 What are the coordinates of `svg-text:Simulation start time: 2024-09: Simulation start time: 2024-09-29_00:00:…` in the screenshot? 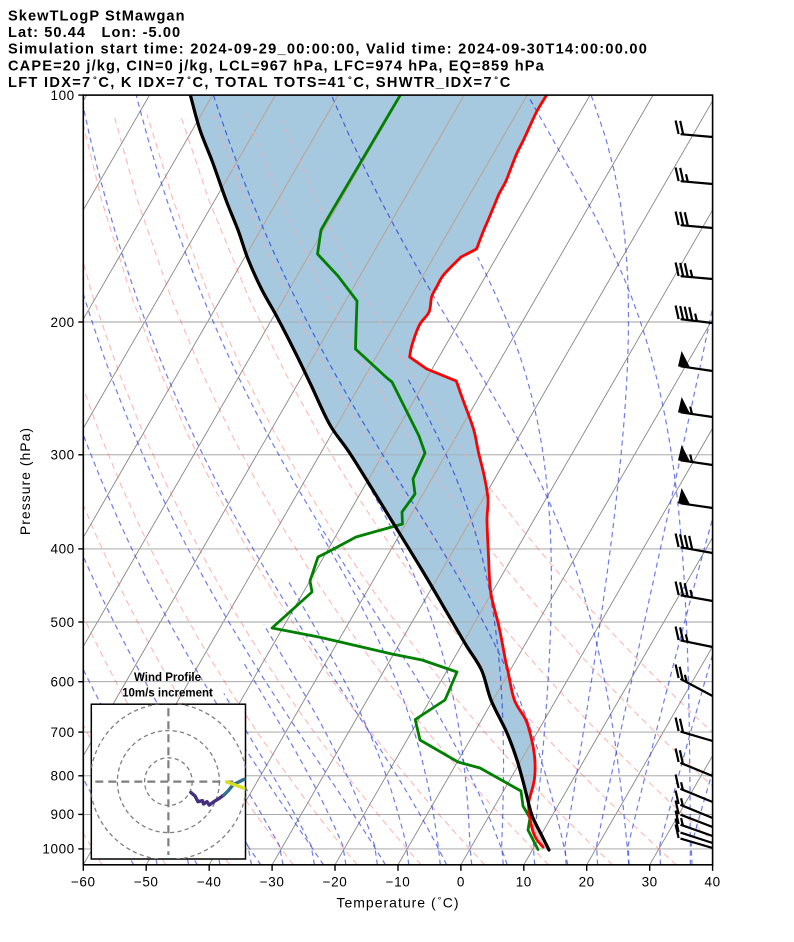 It's located at (328, 50).